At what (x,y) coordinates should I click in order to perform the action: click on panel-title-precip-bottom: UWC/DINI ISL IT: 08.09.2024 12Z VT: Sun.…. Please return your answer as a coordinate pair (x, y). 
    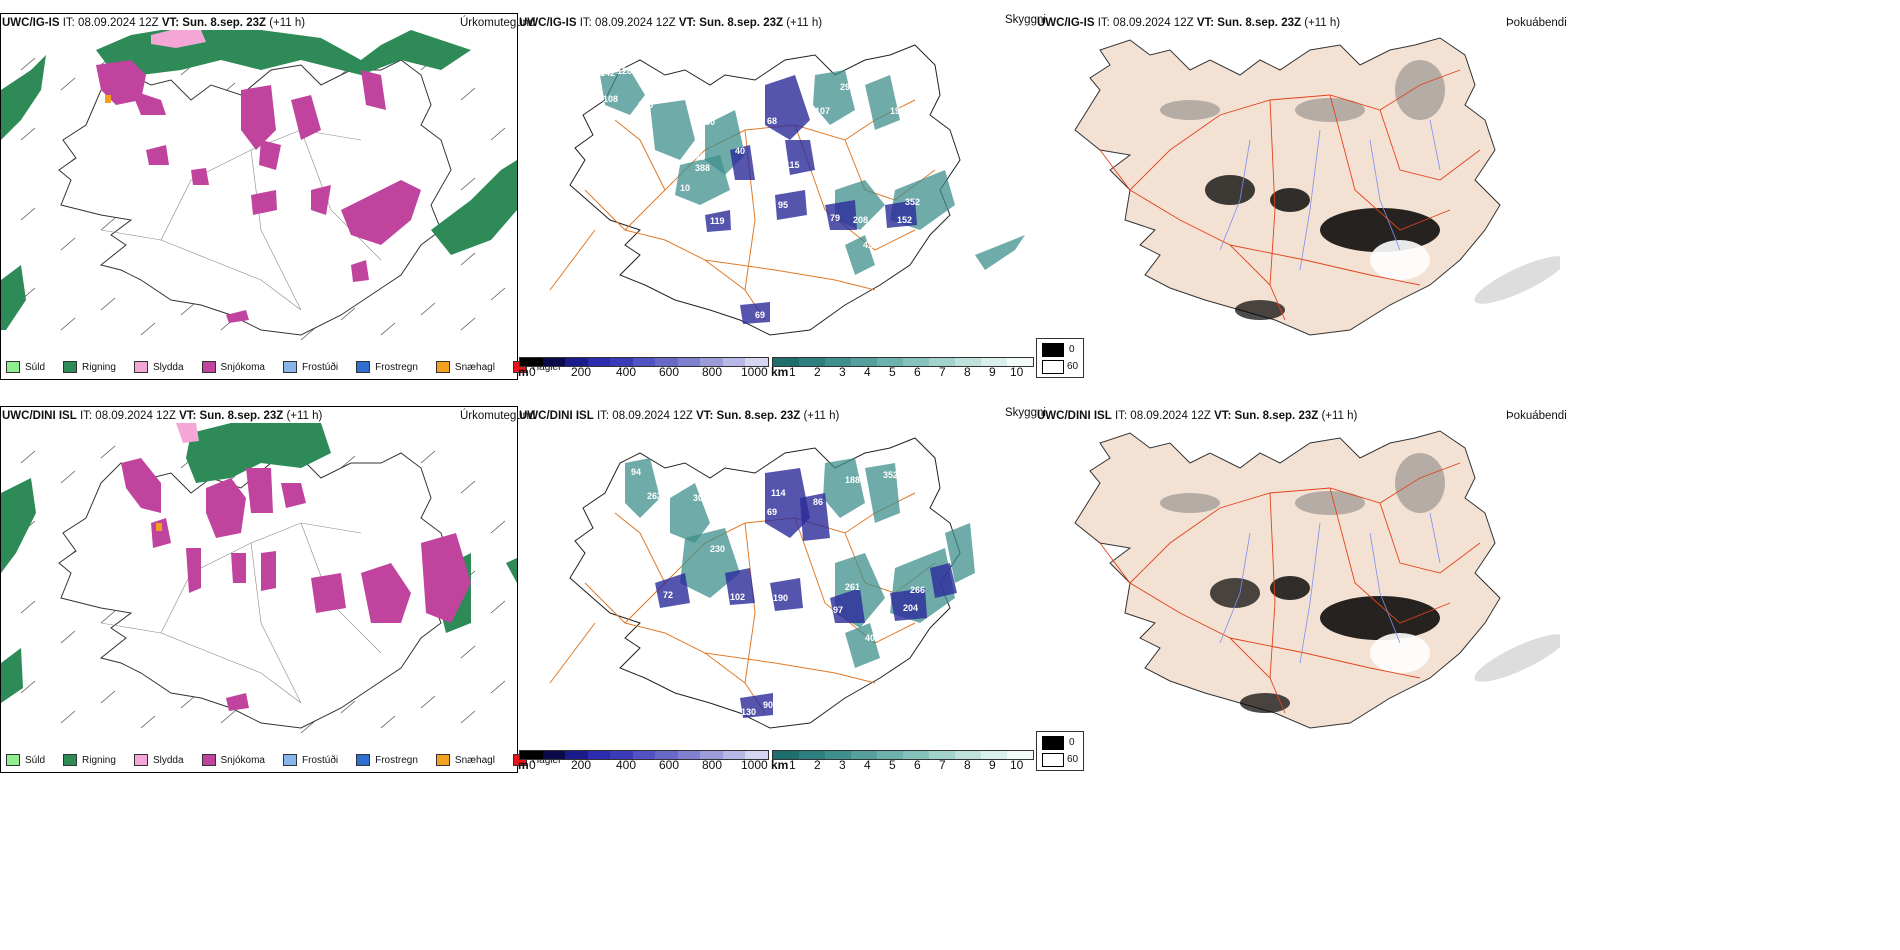
    Looking at the image, I should click on (162, 416).